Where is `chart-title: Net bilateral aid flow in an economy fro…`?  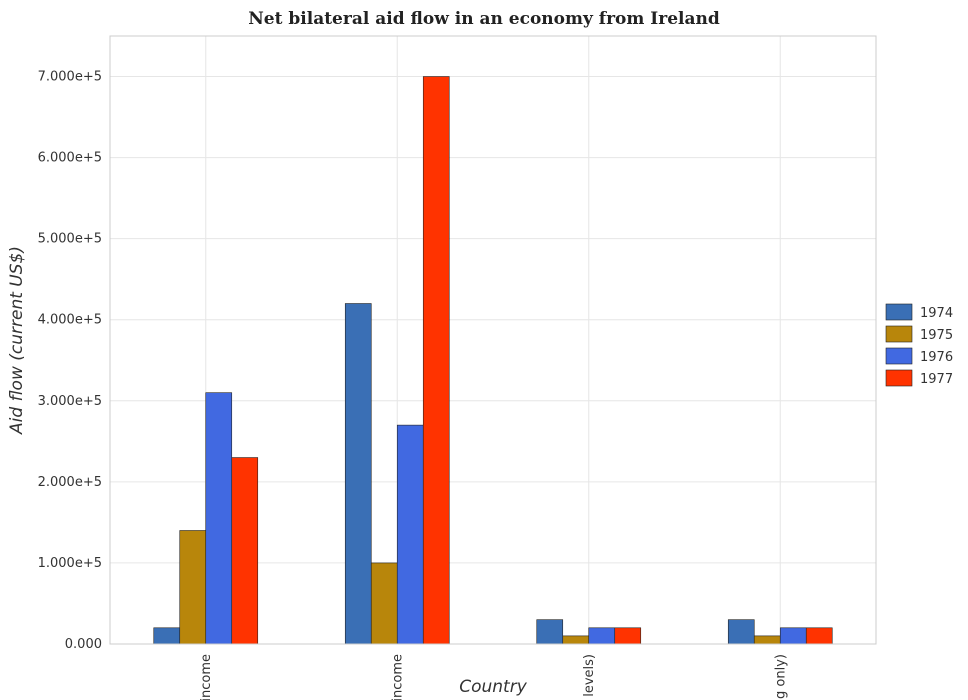
chart-title: Net bilateral aid flow in an economy fro… is located at coordinates (484, 19).